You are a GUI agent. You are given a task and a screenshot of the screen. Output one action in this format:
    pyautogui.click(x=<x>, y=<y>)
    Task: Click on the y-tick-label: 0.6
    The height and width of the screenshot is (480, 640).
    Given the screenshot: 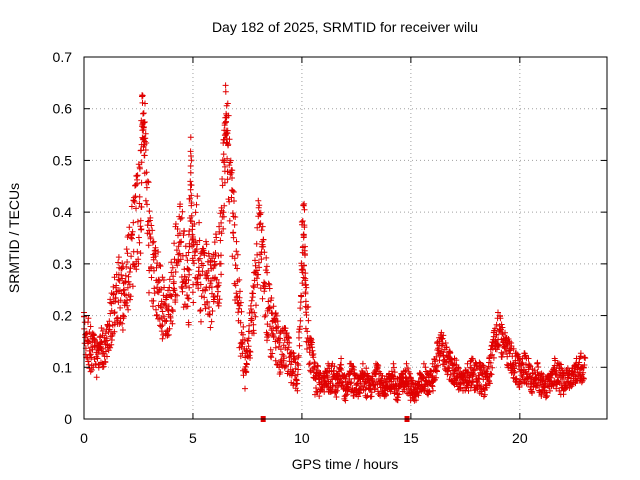 What is the action you would take?
    pyautogui.click(x=63, y=109)
    